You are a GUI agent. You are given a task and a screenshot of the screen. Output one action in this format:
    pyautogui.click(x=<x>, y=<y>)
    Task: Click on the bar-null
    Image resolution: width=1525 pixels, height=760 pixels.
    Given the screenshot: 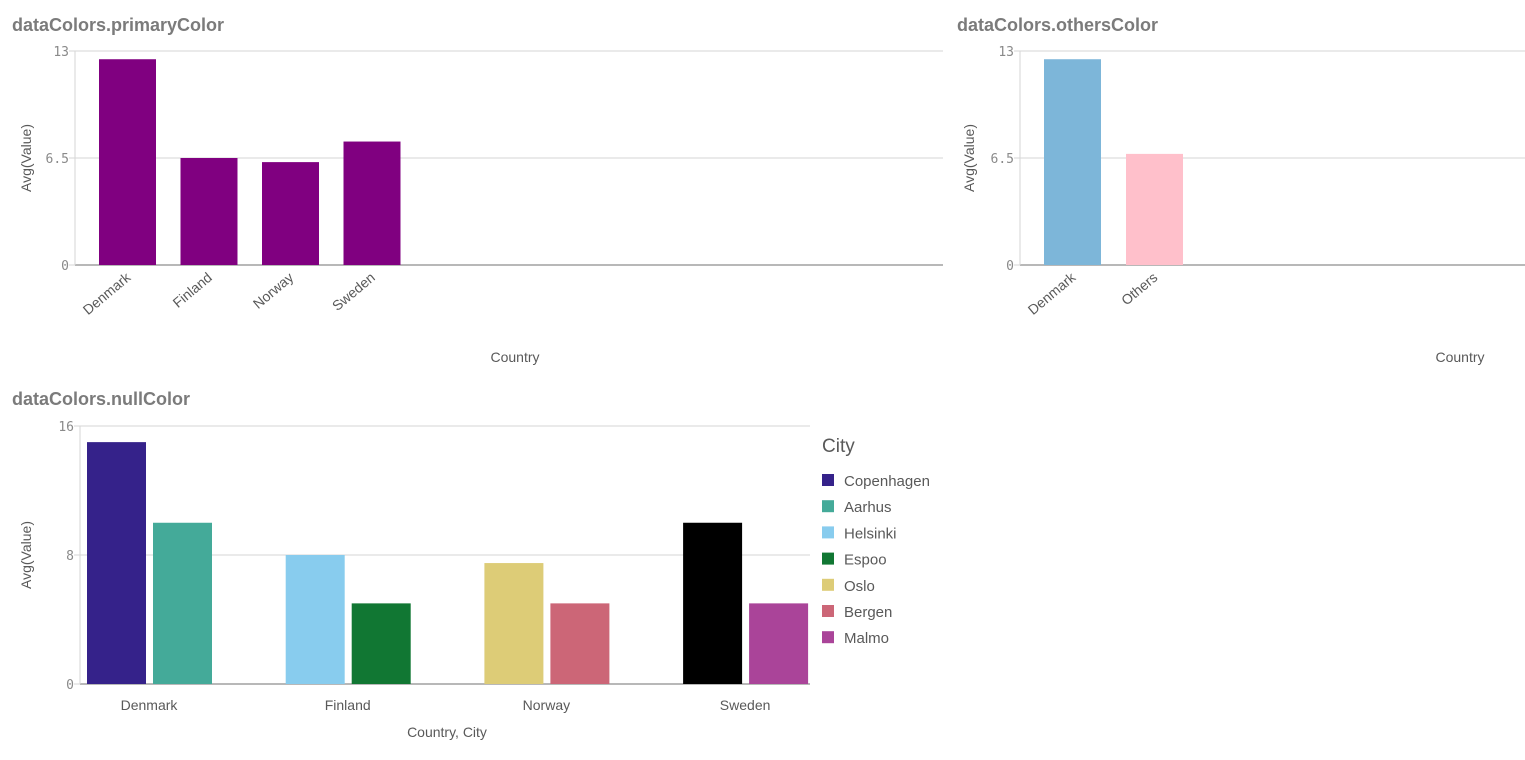 What is the action you would take?
    pyautogui.click(x=713, y=603)
    